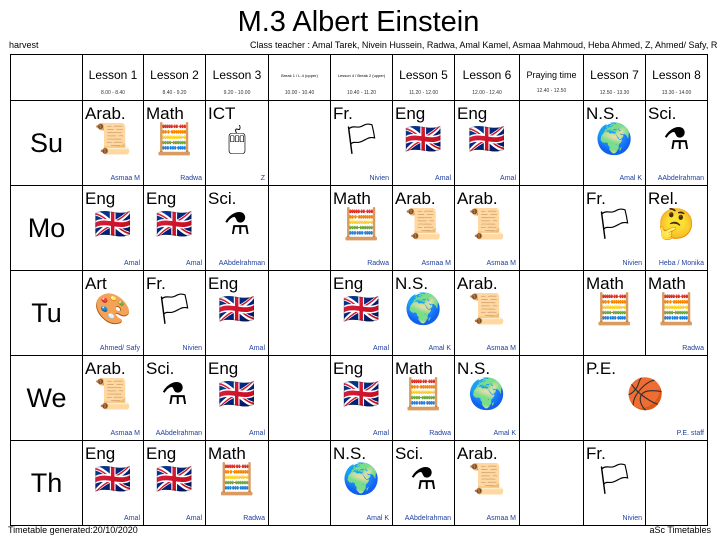  I want to click on subject: Fr., so click(596, 453).